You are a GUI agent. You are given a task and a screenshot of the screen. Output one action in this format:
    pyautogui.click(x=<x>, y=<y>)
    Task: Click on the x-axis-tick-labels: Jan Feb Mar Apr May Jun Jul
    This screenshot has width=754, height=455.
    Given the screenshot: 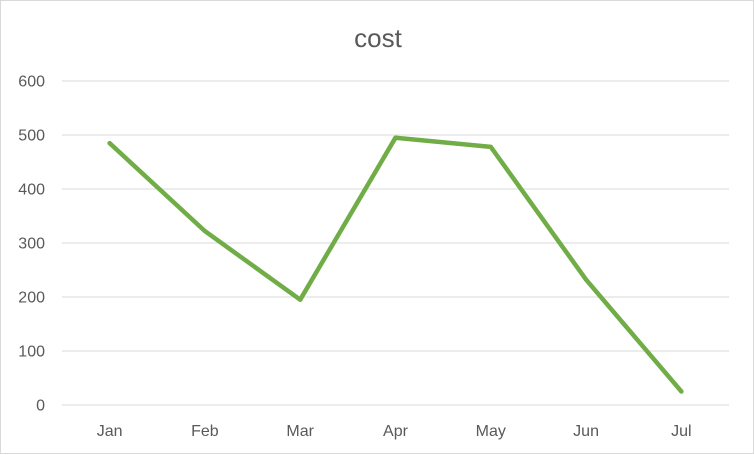 What is the action you would take?
    pyautogui.click(x=394, y=431)
    